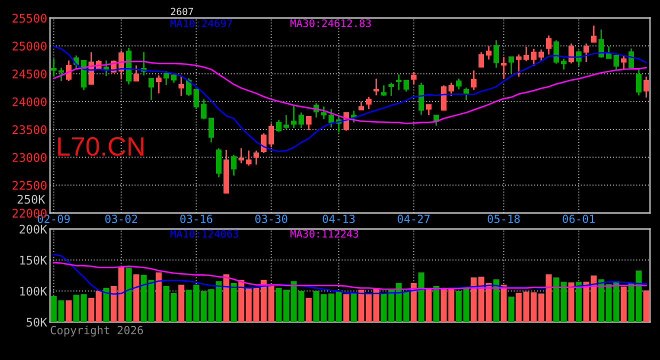  Describe the element at coordinates (34, 229) in the screenshot. I see `y-tick-label: 200K` at that location.